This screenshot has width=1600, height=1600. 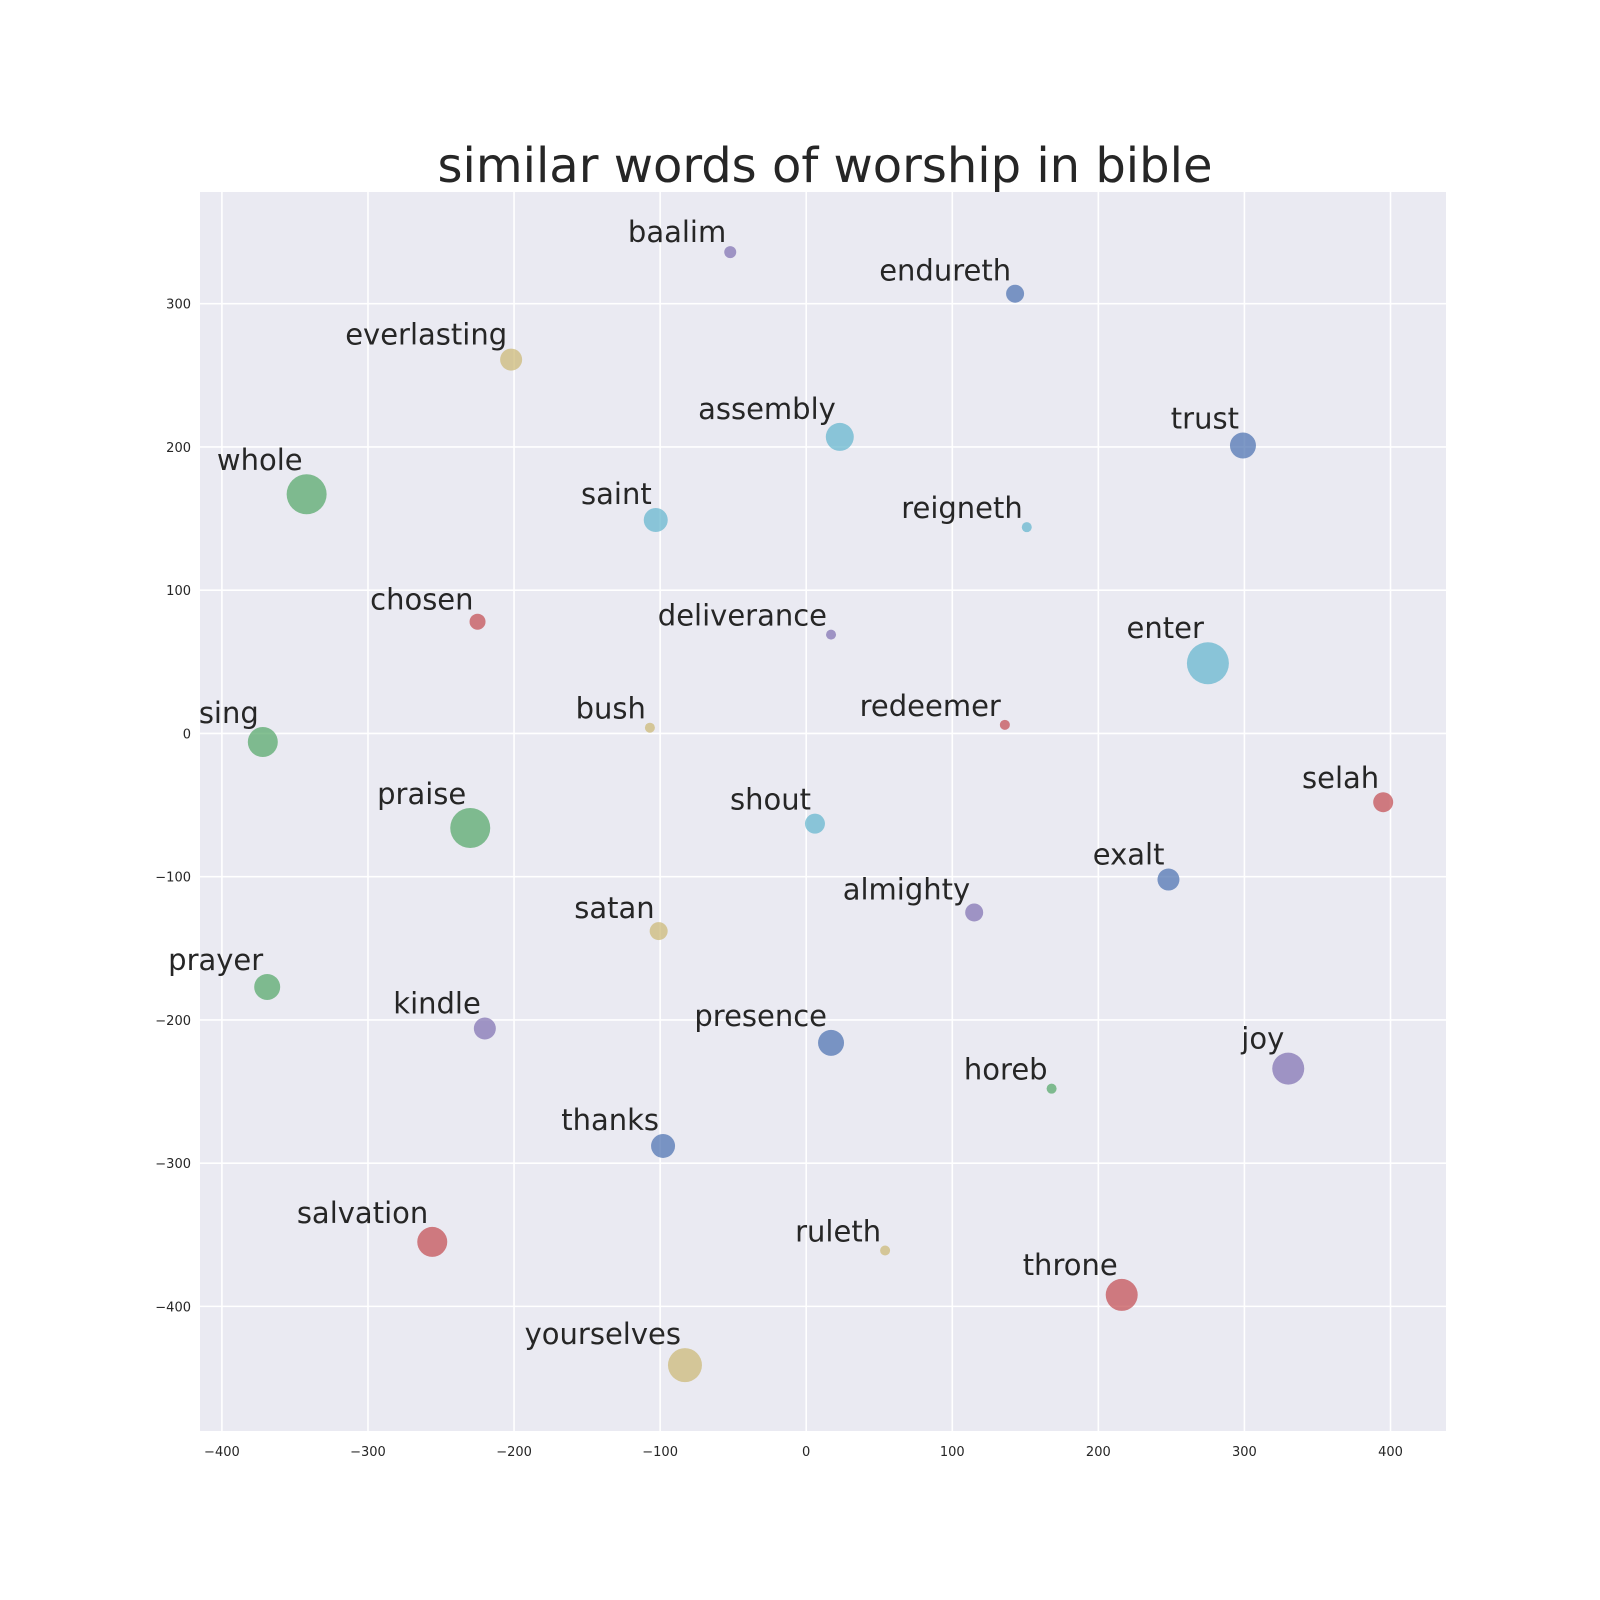 I want to click on point-label-deliverance: deliverance, so click(x=742, y=616).